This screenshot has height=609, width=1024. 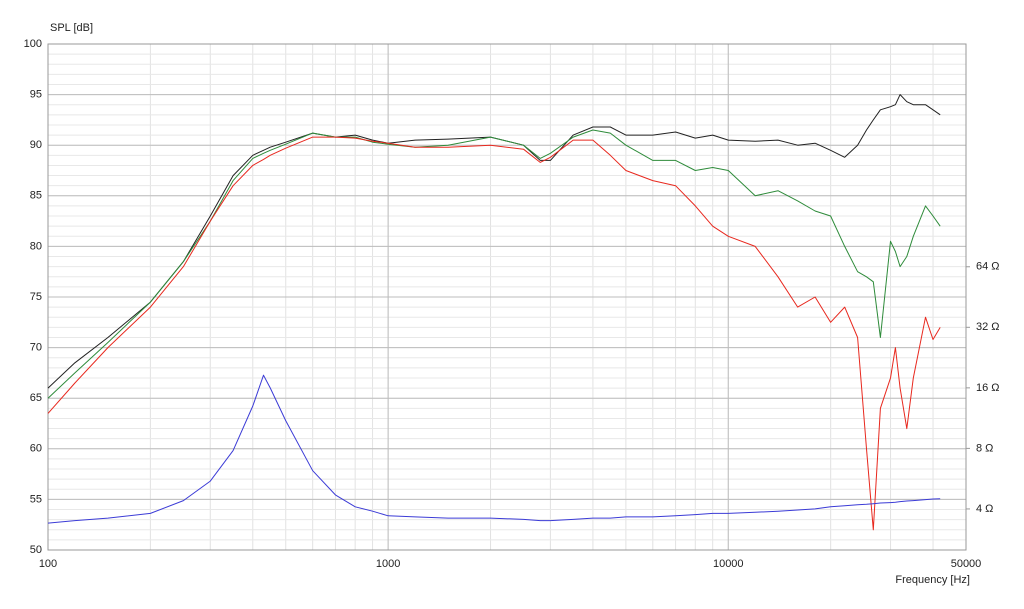 What do you see at coordinates (388, 564) in the screenshot?
I see `x-tick-label: 1000` at bounding box center [388, 564].